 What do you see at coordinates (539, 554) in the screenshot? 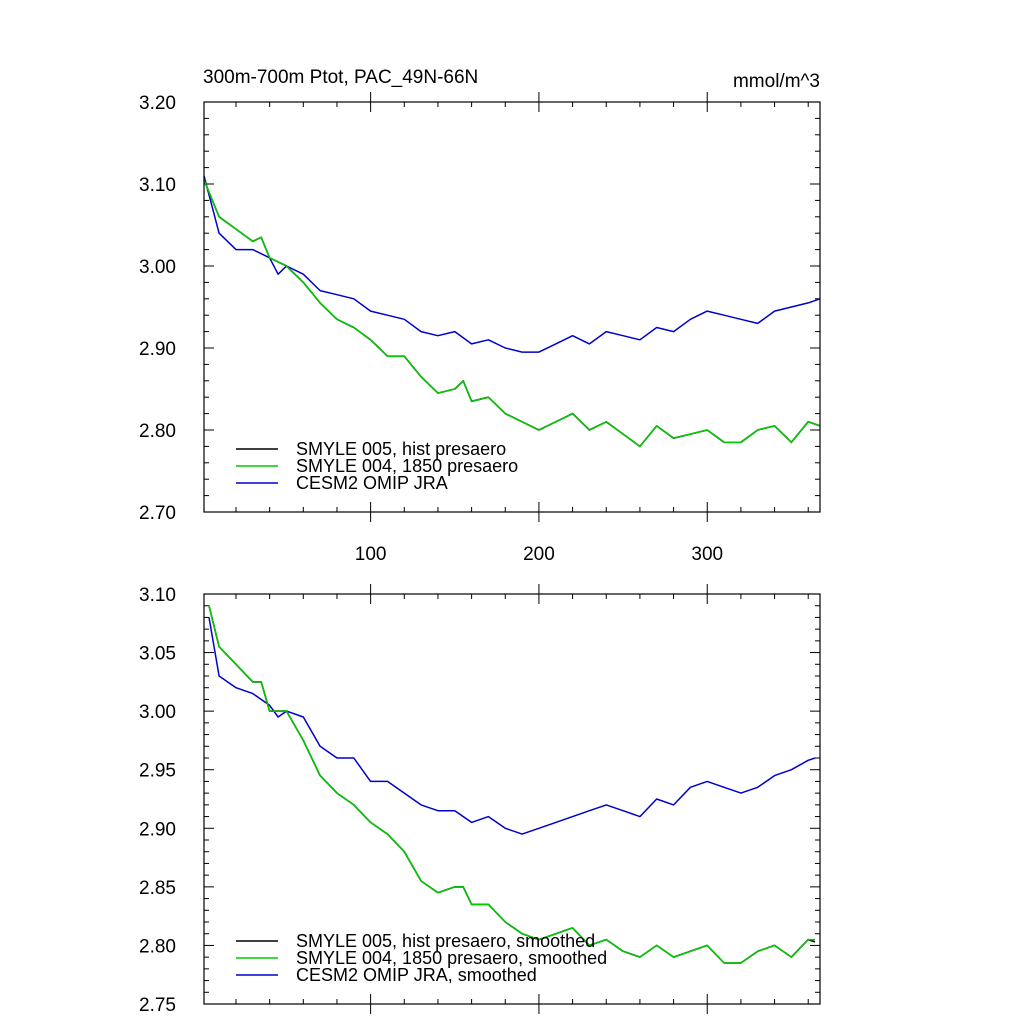
I see `x-tick-label: 200` at bounding box center [539, 554].